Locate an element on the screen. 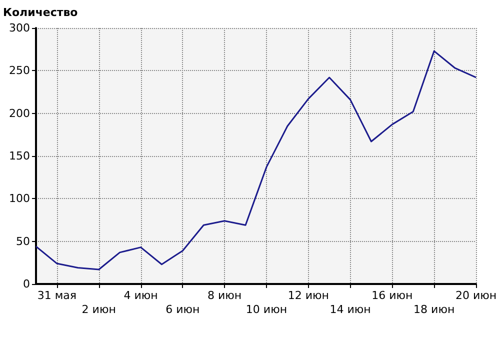  y-tick-label: 300 is located at coordinates (19, 28).